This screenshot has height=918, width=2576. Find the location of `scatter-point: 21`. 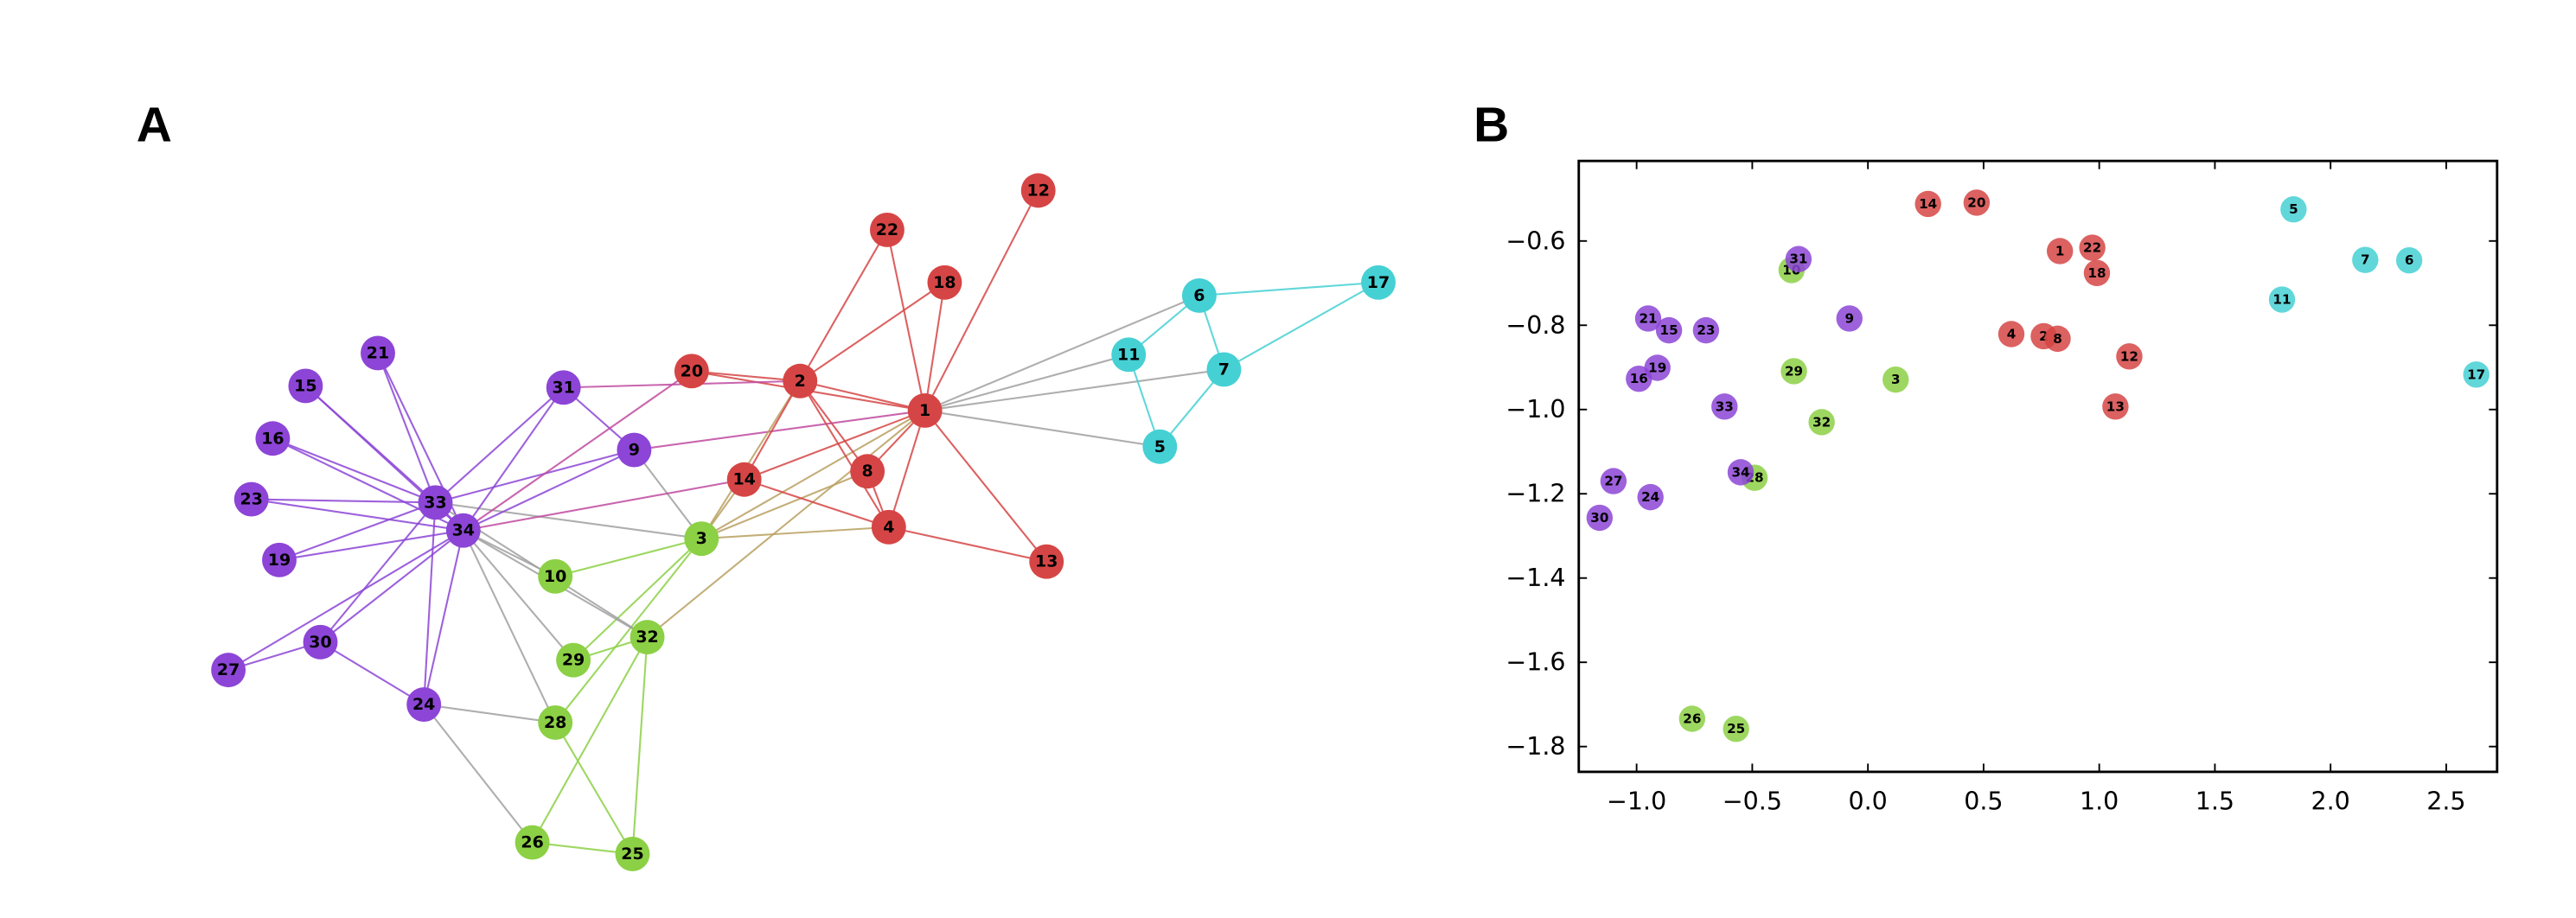

scatter-point: 21 is located at coordinates (1648, 319).